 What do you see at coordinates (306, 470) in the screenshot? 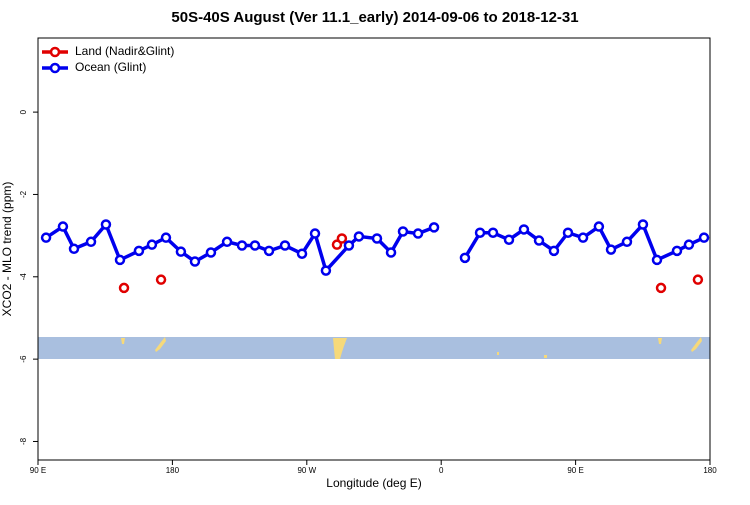
I see `x-tick-label: 90 W` at bounding box center [306, 470].